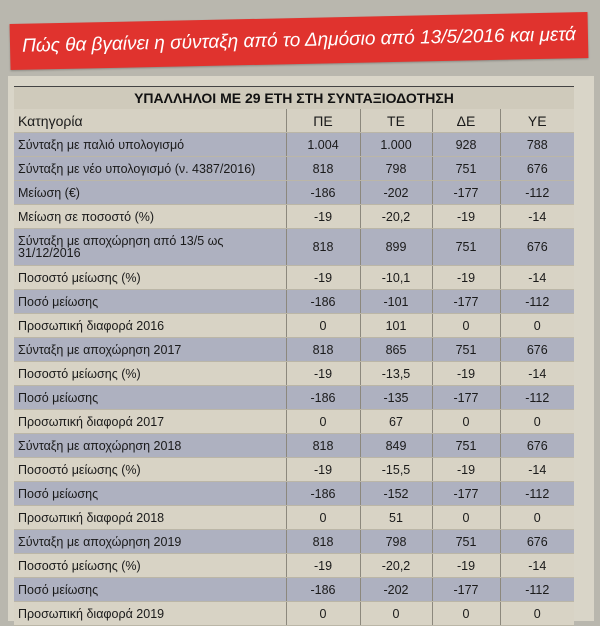  Describe the element at coordinates (395, 277) in the screenshot. I see `cell-value: -10,1` at that location.